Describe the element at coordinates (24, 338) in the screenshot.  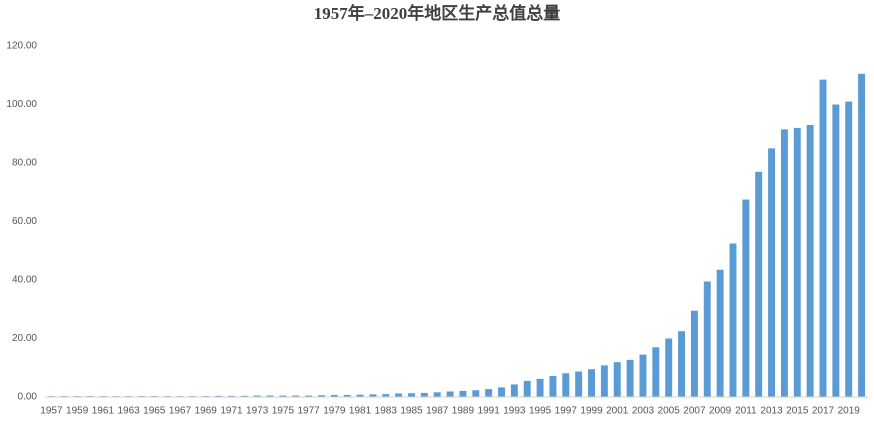
I see `y-tick-label: 20.00` at that location.